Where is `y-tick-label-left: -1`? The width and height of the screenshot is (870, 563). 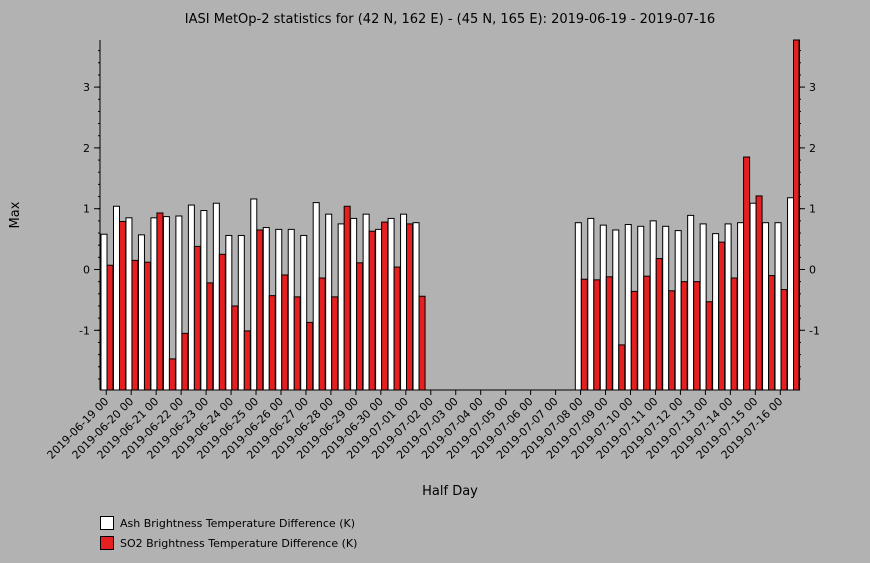
y-tick-label-left: -1 is located at coordinates (84, 330).